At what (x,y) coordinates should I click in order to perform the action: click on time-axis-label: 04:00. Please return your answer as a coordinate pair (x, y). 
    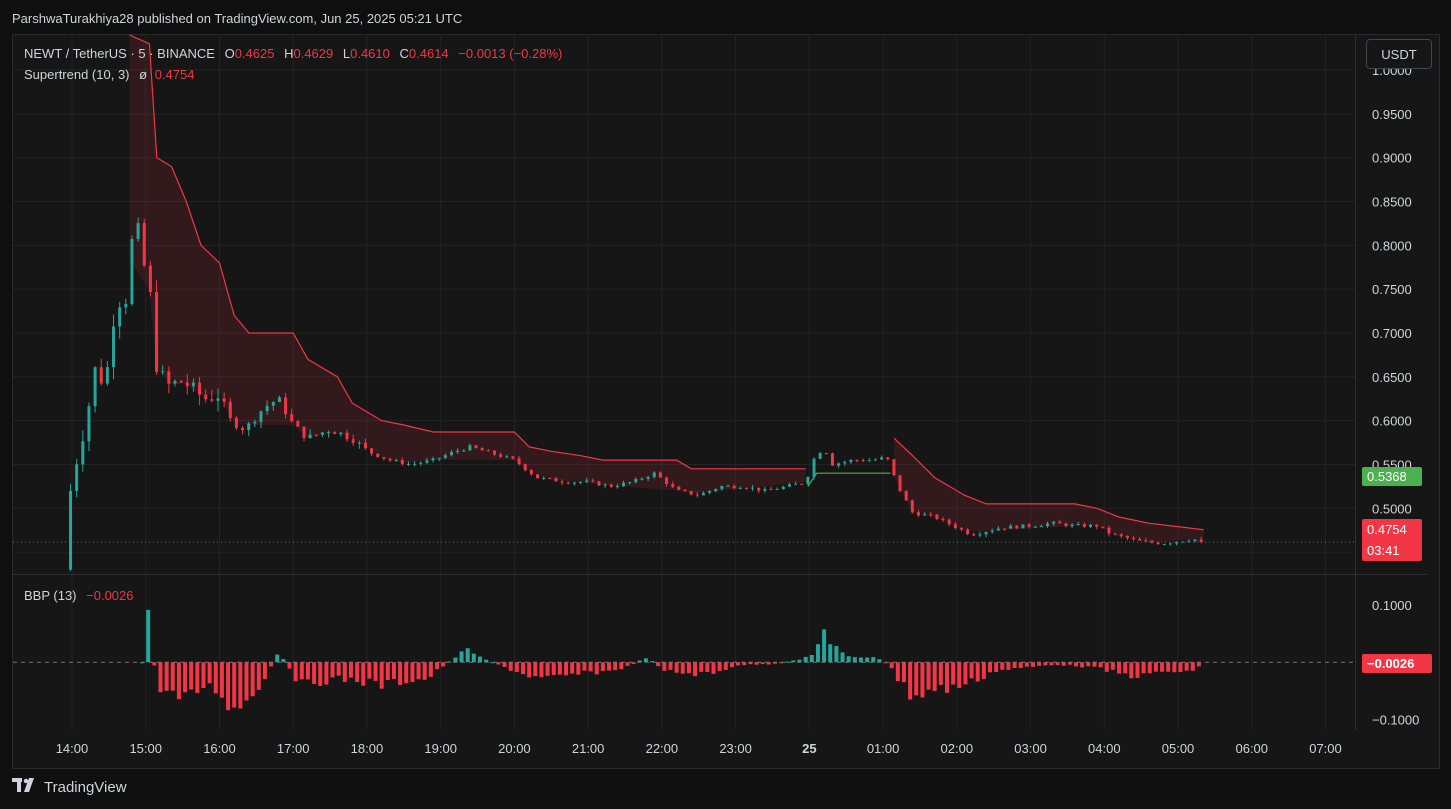
    Looking at the image, I should click on (1104, 748).